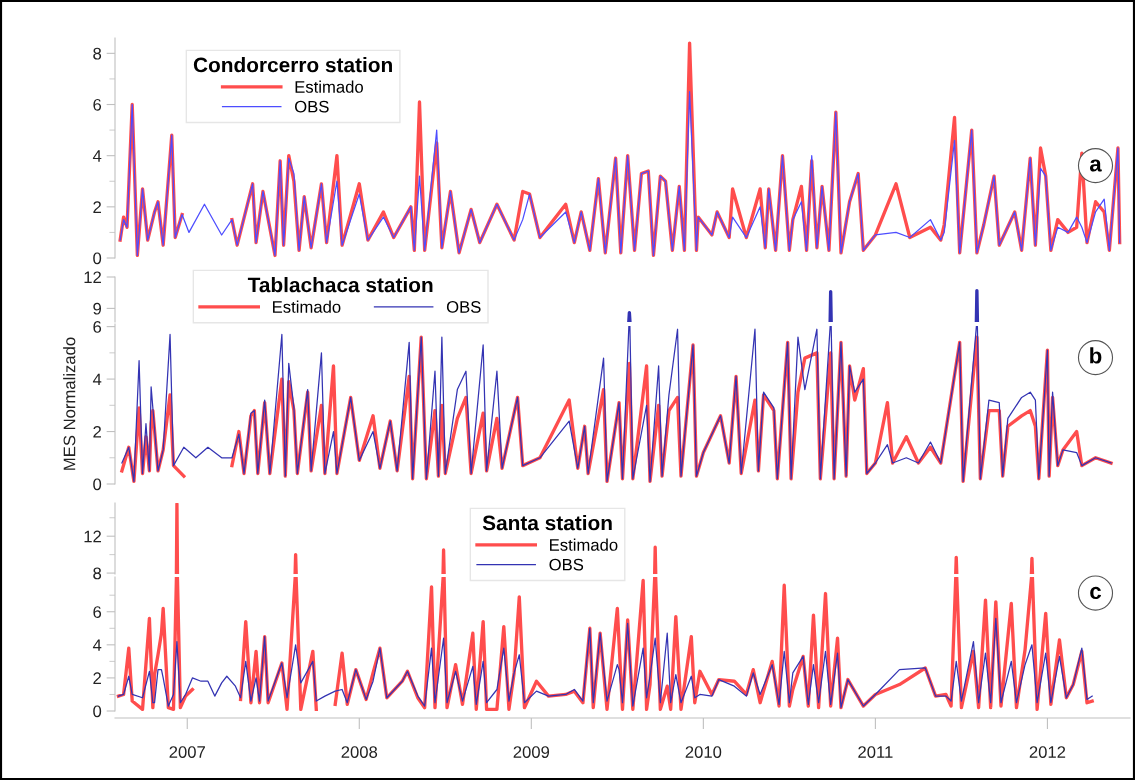 The image size is (1135, 780). I want to click on y-tick-label: 9, so click(97, 308).